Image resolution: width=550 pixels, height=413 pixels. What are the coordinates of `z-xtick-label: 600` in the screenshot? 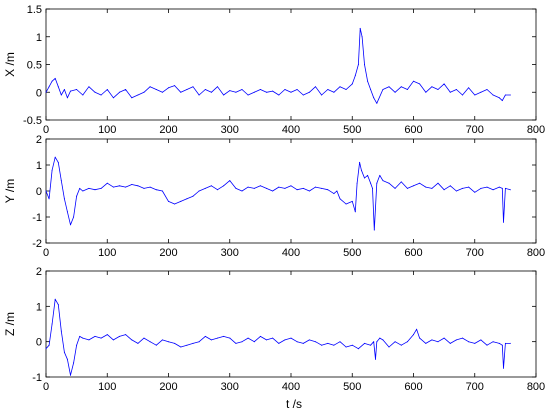 It's located at (413, 387).